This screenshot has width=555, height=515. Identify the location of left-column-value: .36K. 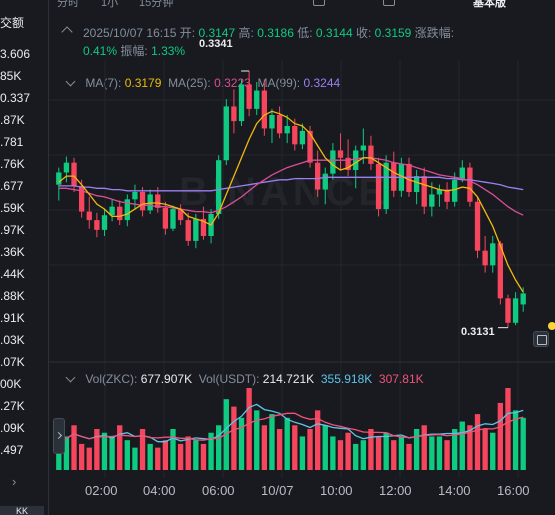
(12, 252).